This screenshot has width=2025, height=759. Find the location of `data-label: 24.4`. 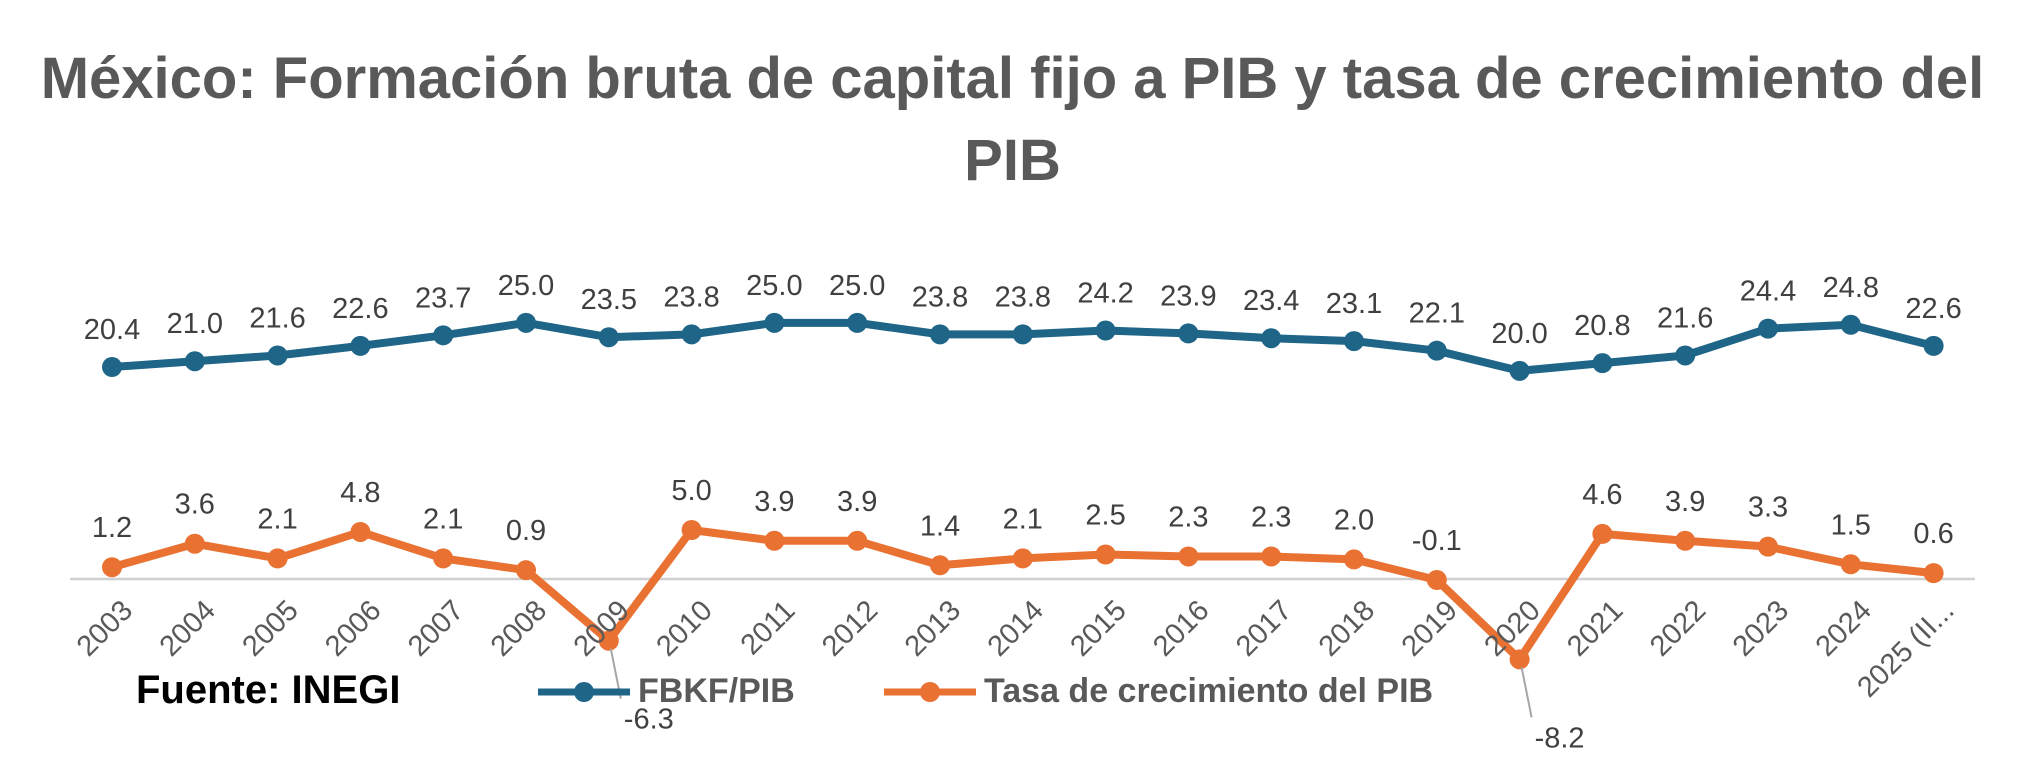

data-label: 24.4 is located at coordinates (1768, 292).